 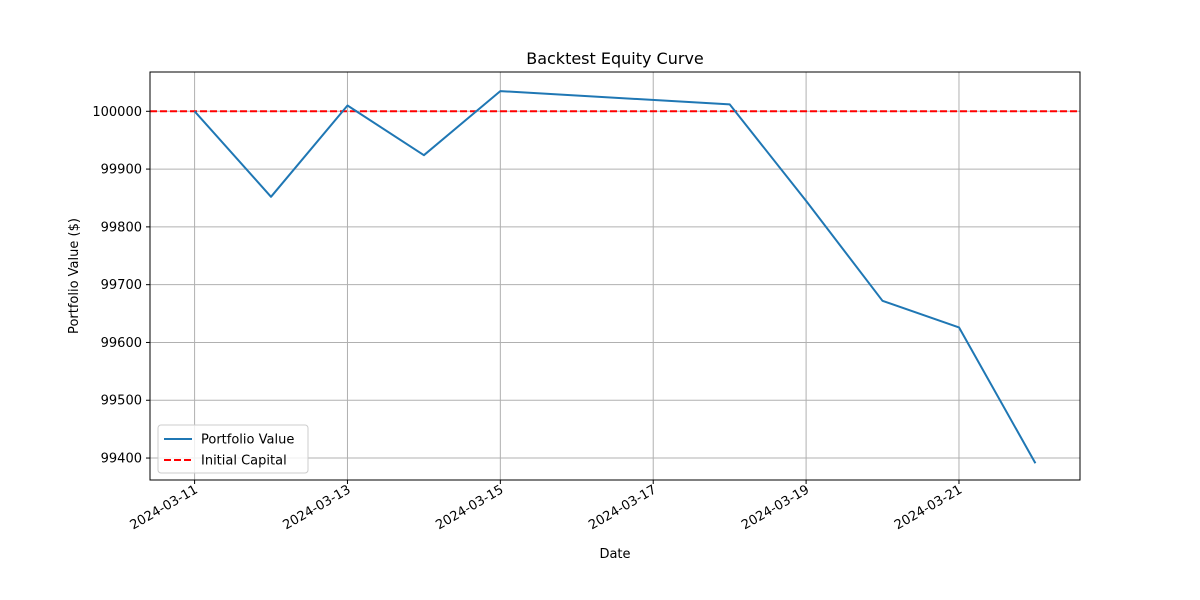 I want to click on x-tick-label: 2024-03-13, so click(x=317, y=507).